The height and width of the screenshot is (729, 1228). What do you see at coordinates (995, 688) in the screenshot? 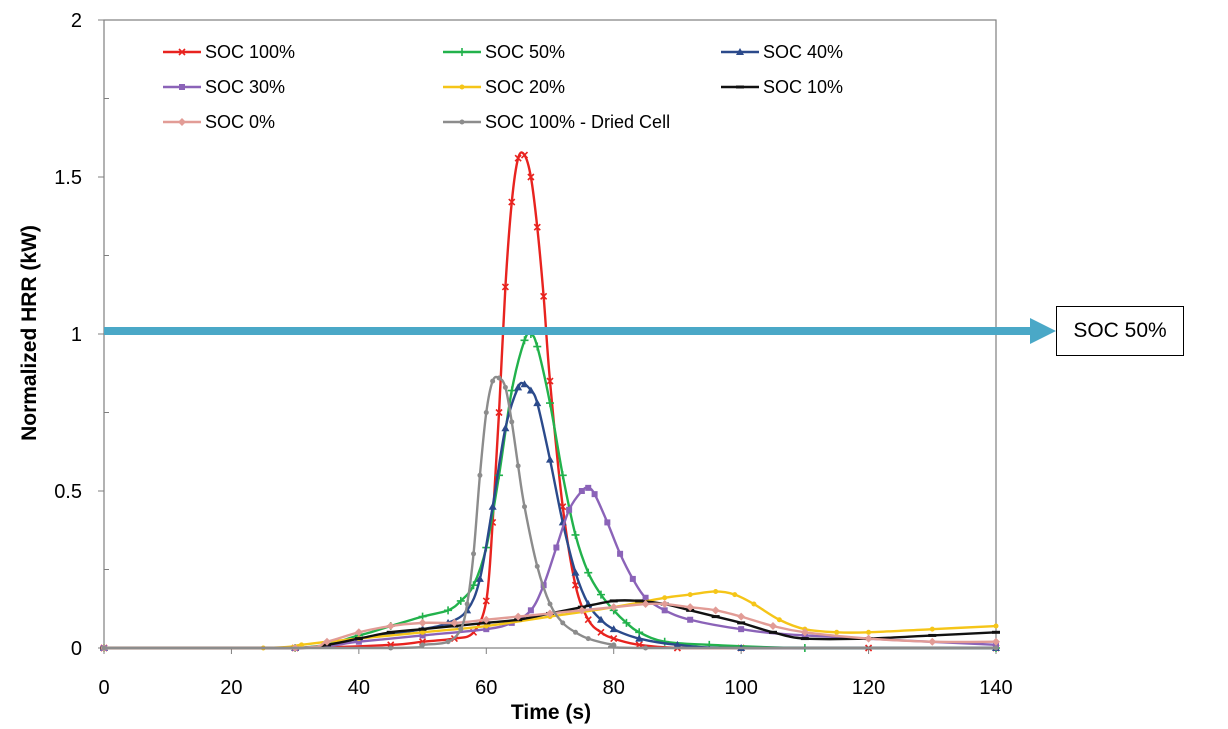
I see `x-tick-label: 140` at bounding box center [995, 688].